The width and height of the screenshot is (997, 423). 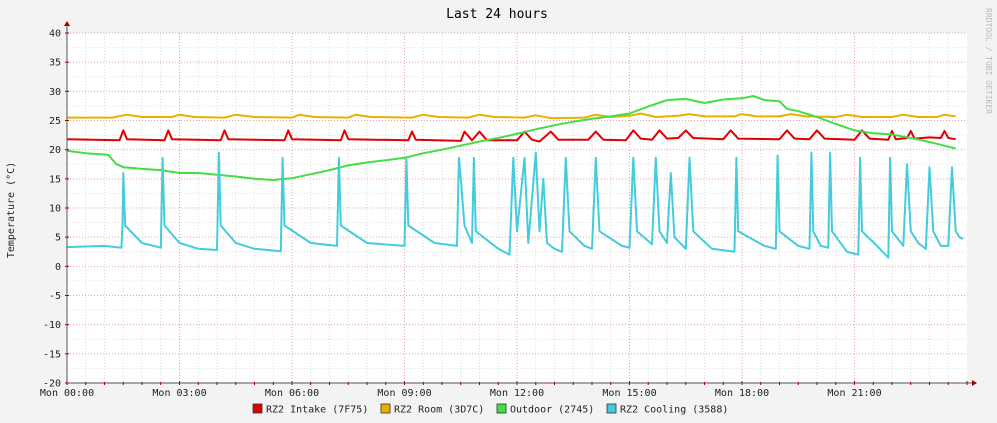 What do you see at coordinates (55, 179) in the screenshot?
I see `y-tick-label: 15` at bounding box center [55, 179].